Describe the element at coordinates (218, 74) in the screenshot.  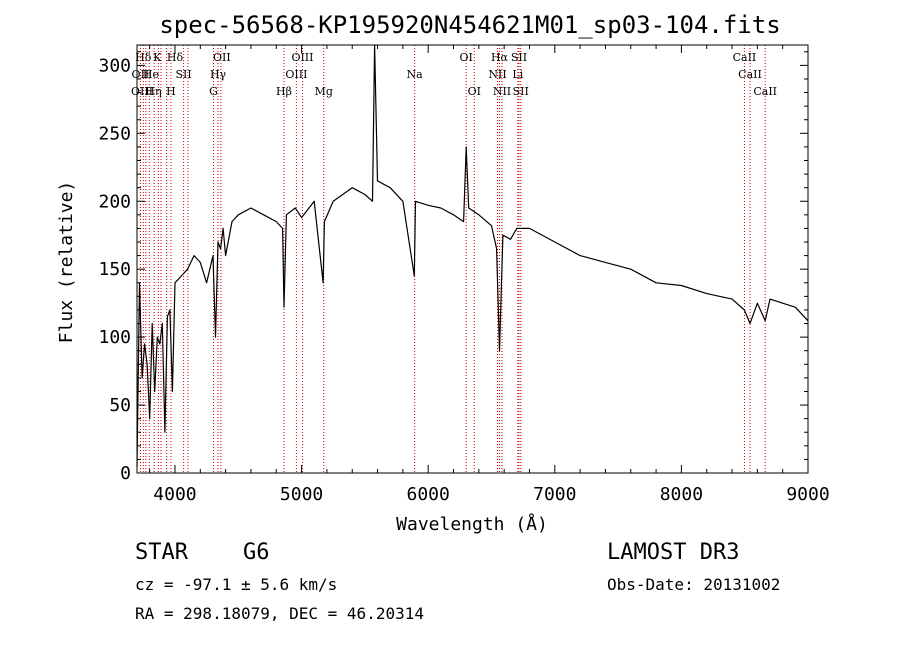
I see `spectral-line-label: Hγ` at that location.